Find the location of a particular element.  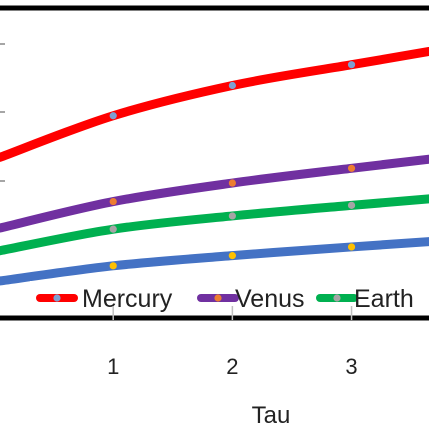

legend-marker-venus is located at coordinates (218, 298).